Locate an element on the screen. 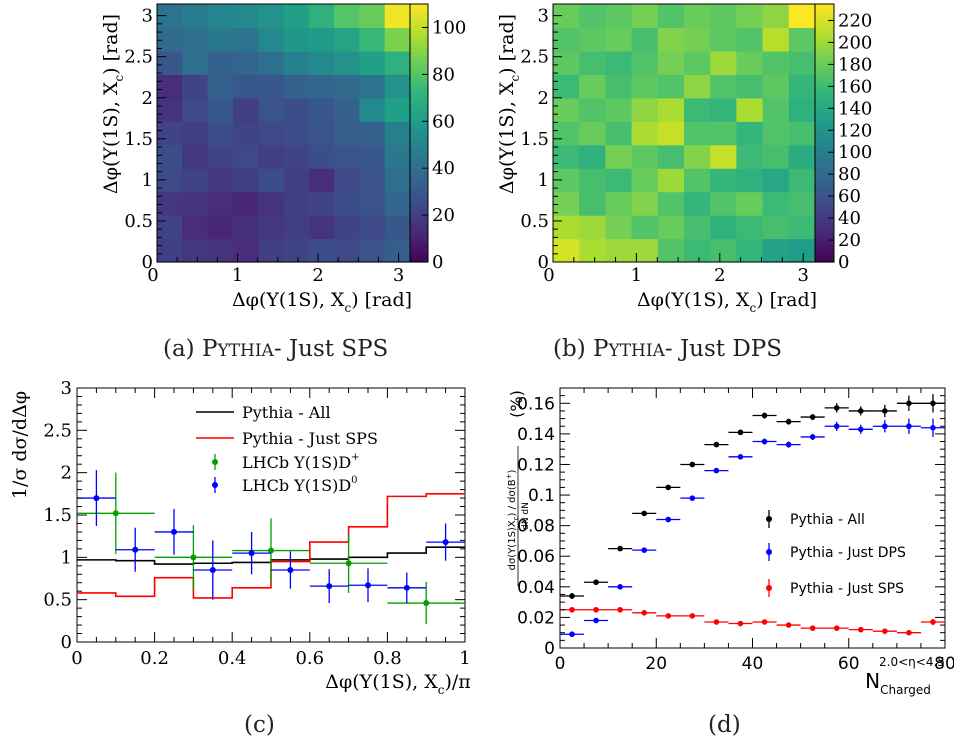  colorbar-tick-label: 80 is located at coordinates (849, 174).